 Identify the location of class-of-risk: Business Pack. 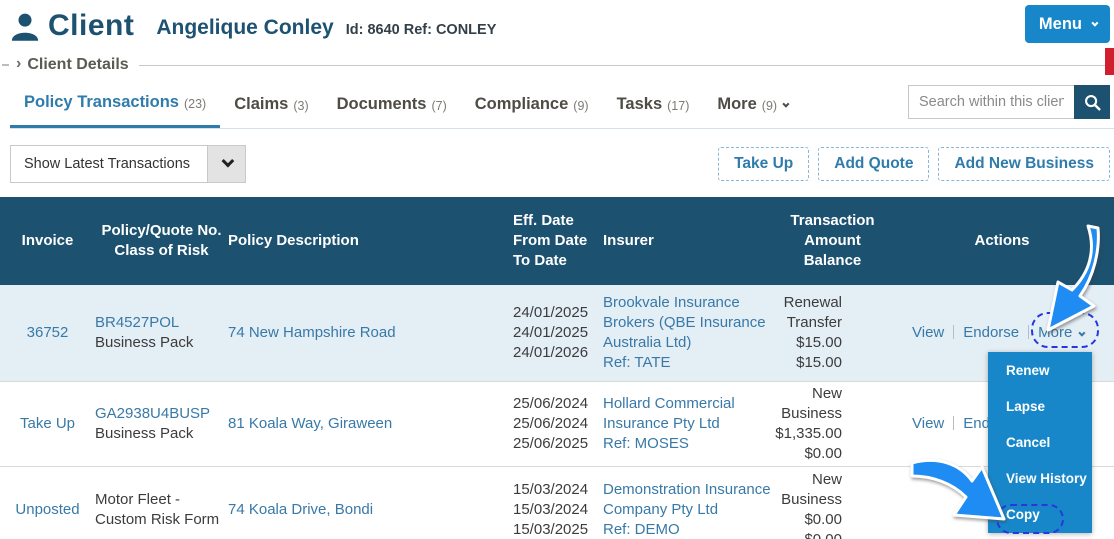
(144, 342).